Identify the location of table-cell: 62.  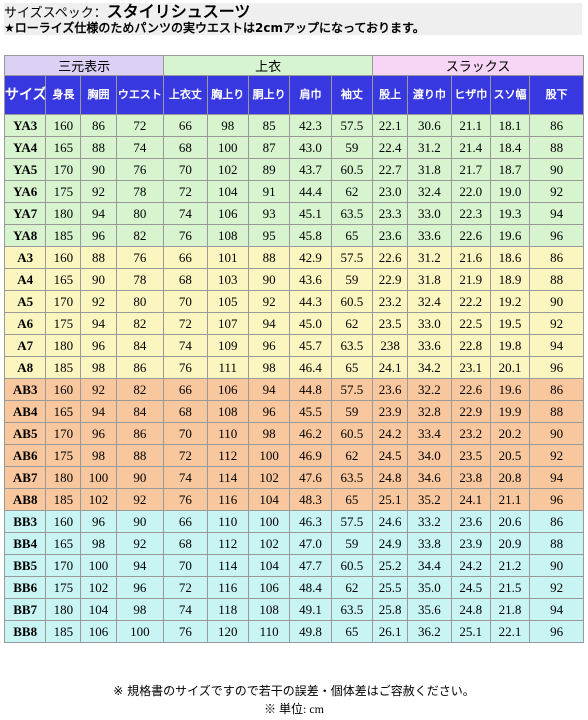
(352, 191).